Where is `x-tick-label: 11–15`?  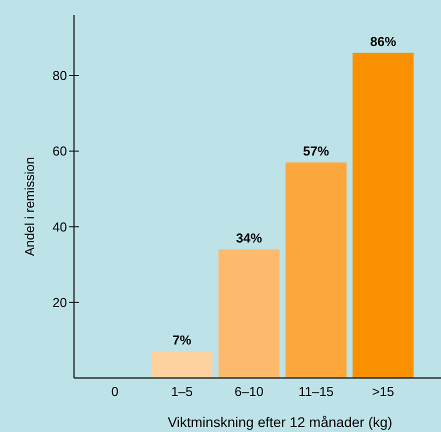
x-tick-label: 11–15 is located at coordinates (316, 391).